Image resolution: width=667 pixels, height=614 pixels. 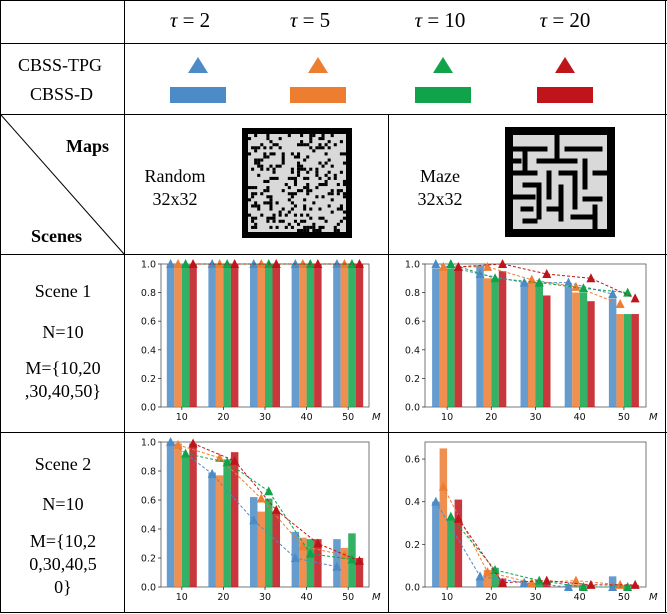 What do you see at coordinates (148, 322) in the screenshot?
I see `y-tick-label: 0.6` at bounding box center [148, 322].